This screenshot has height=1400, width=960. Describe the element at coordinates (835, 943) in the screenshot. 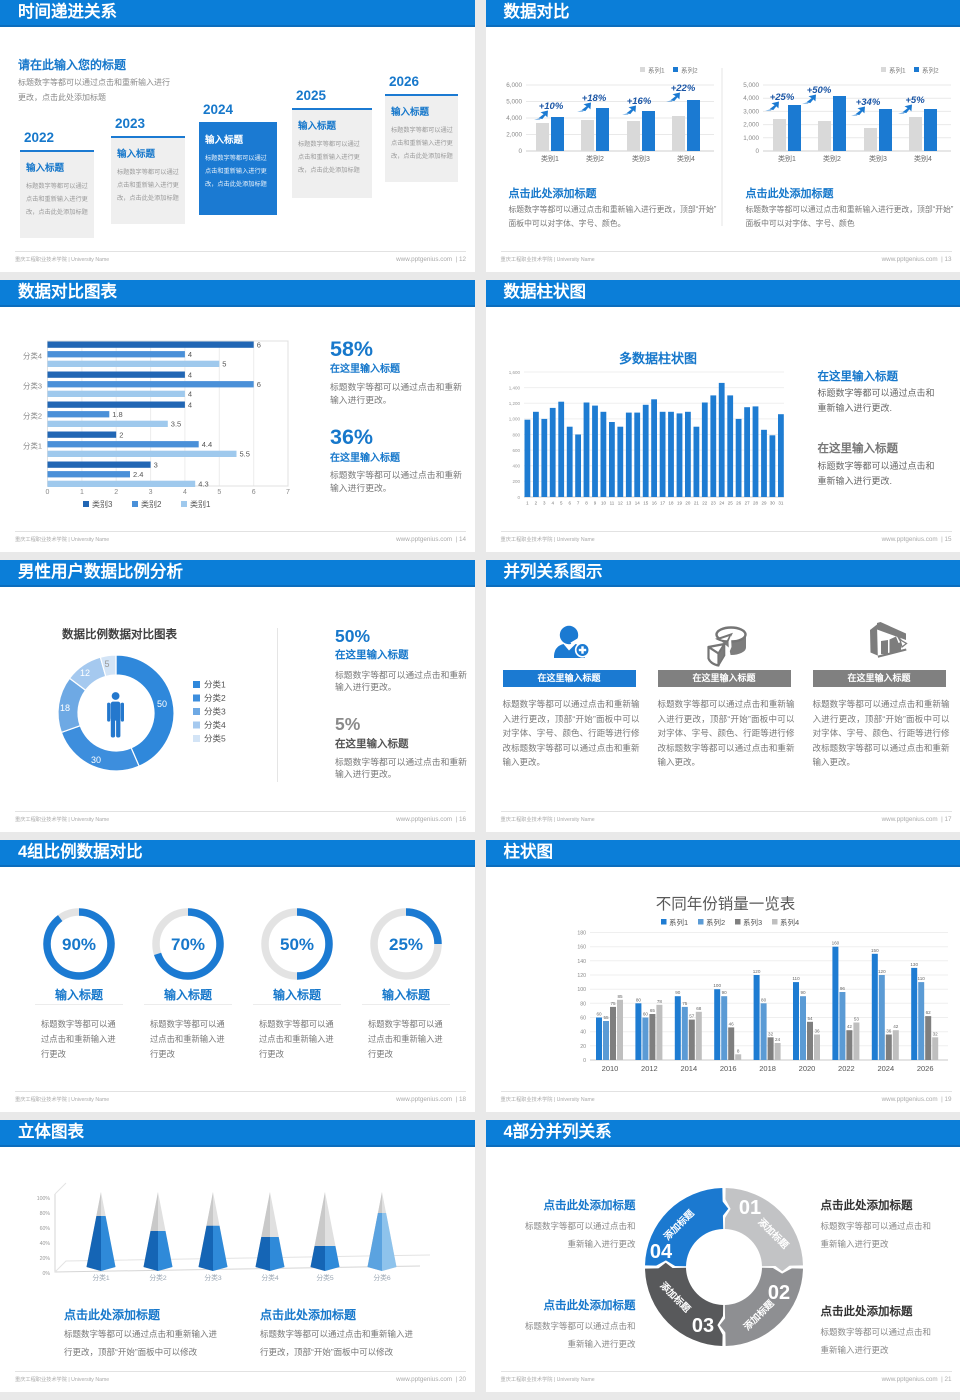

I see `svg-text: 160` at that location.